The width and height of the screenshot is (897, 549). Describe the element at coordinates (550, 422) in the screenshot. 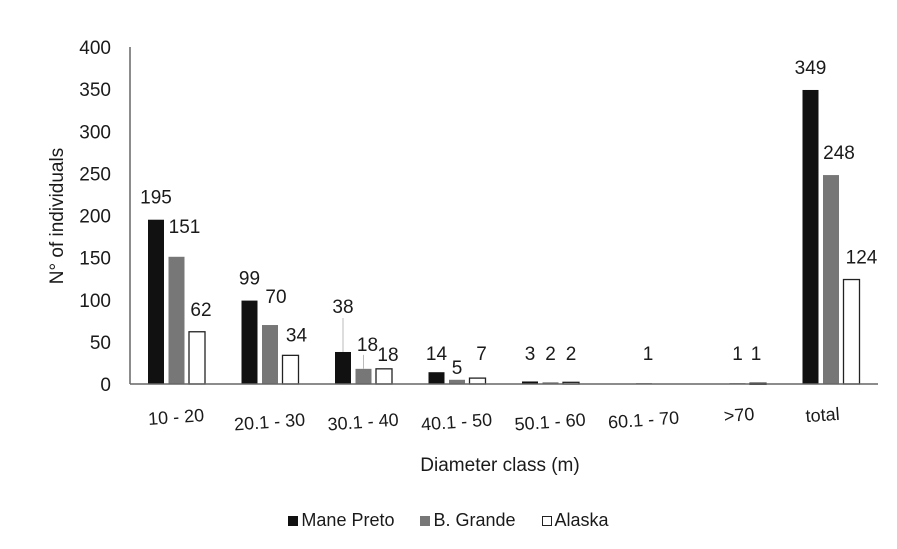

I see `x-category-label: 50.1 - 60` at that location.